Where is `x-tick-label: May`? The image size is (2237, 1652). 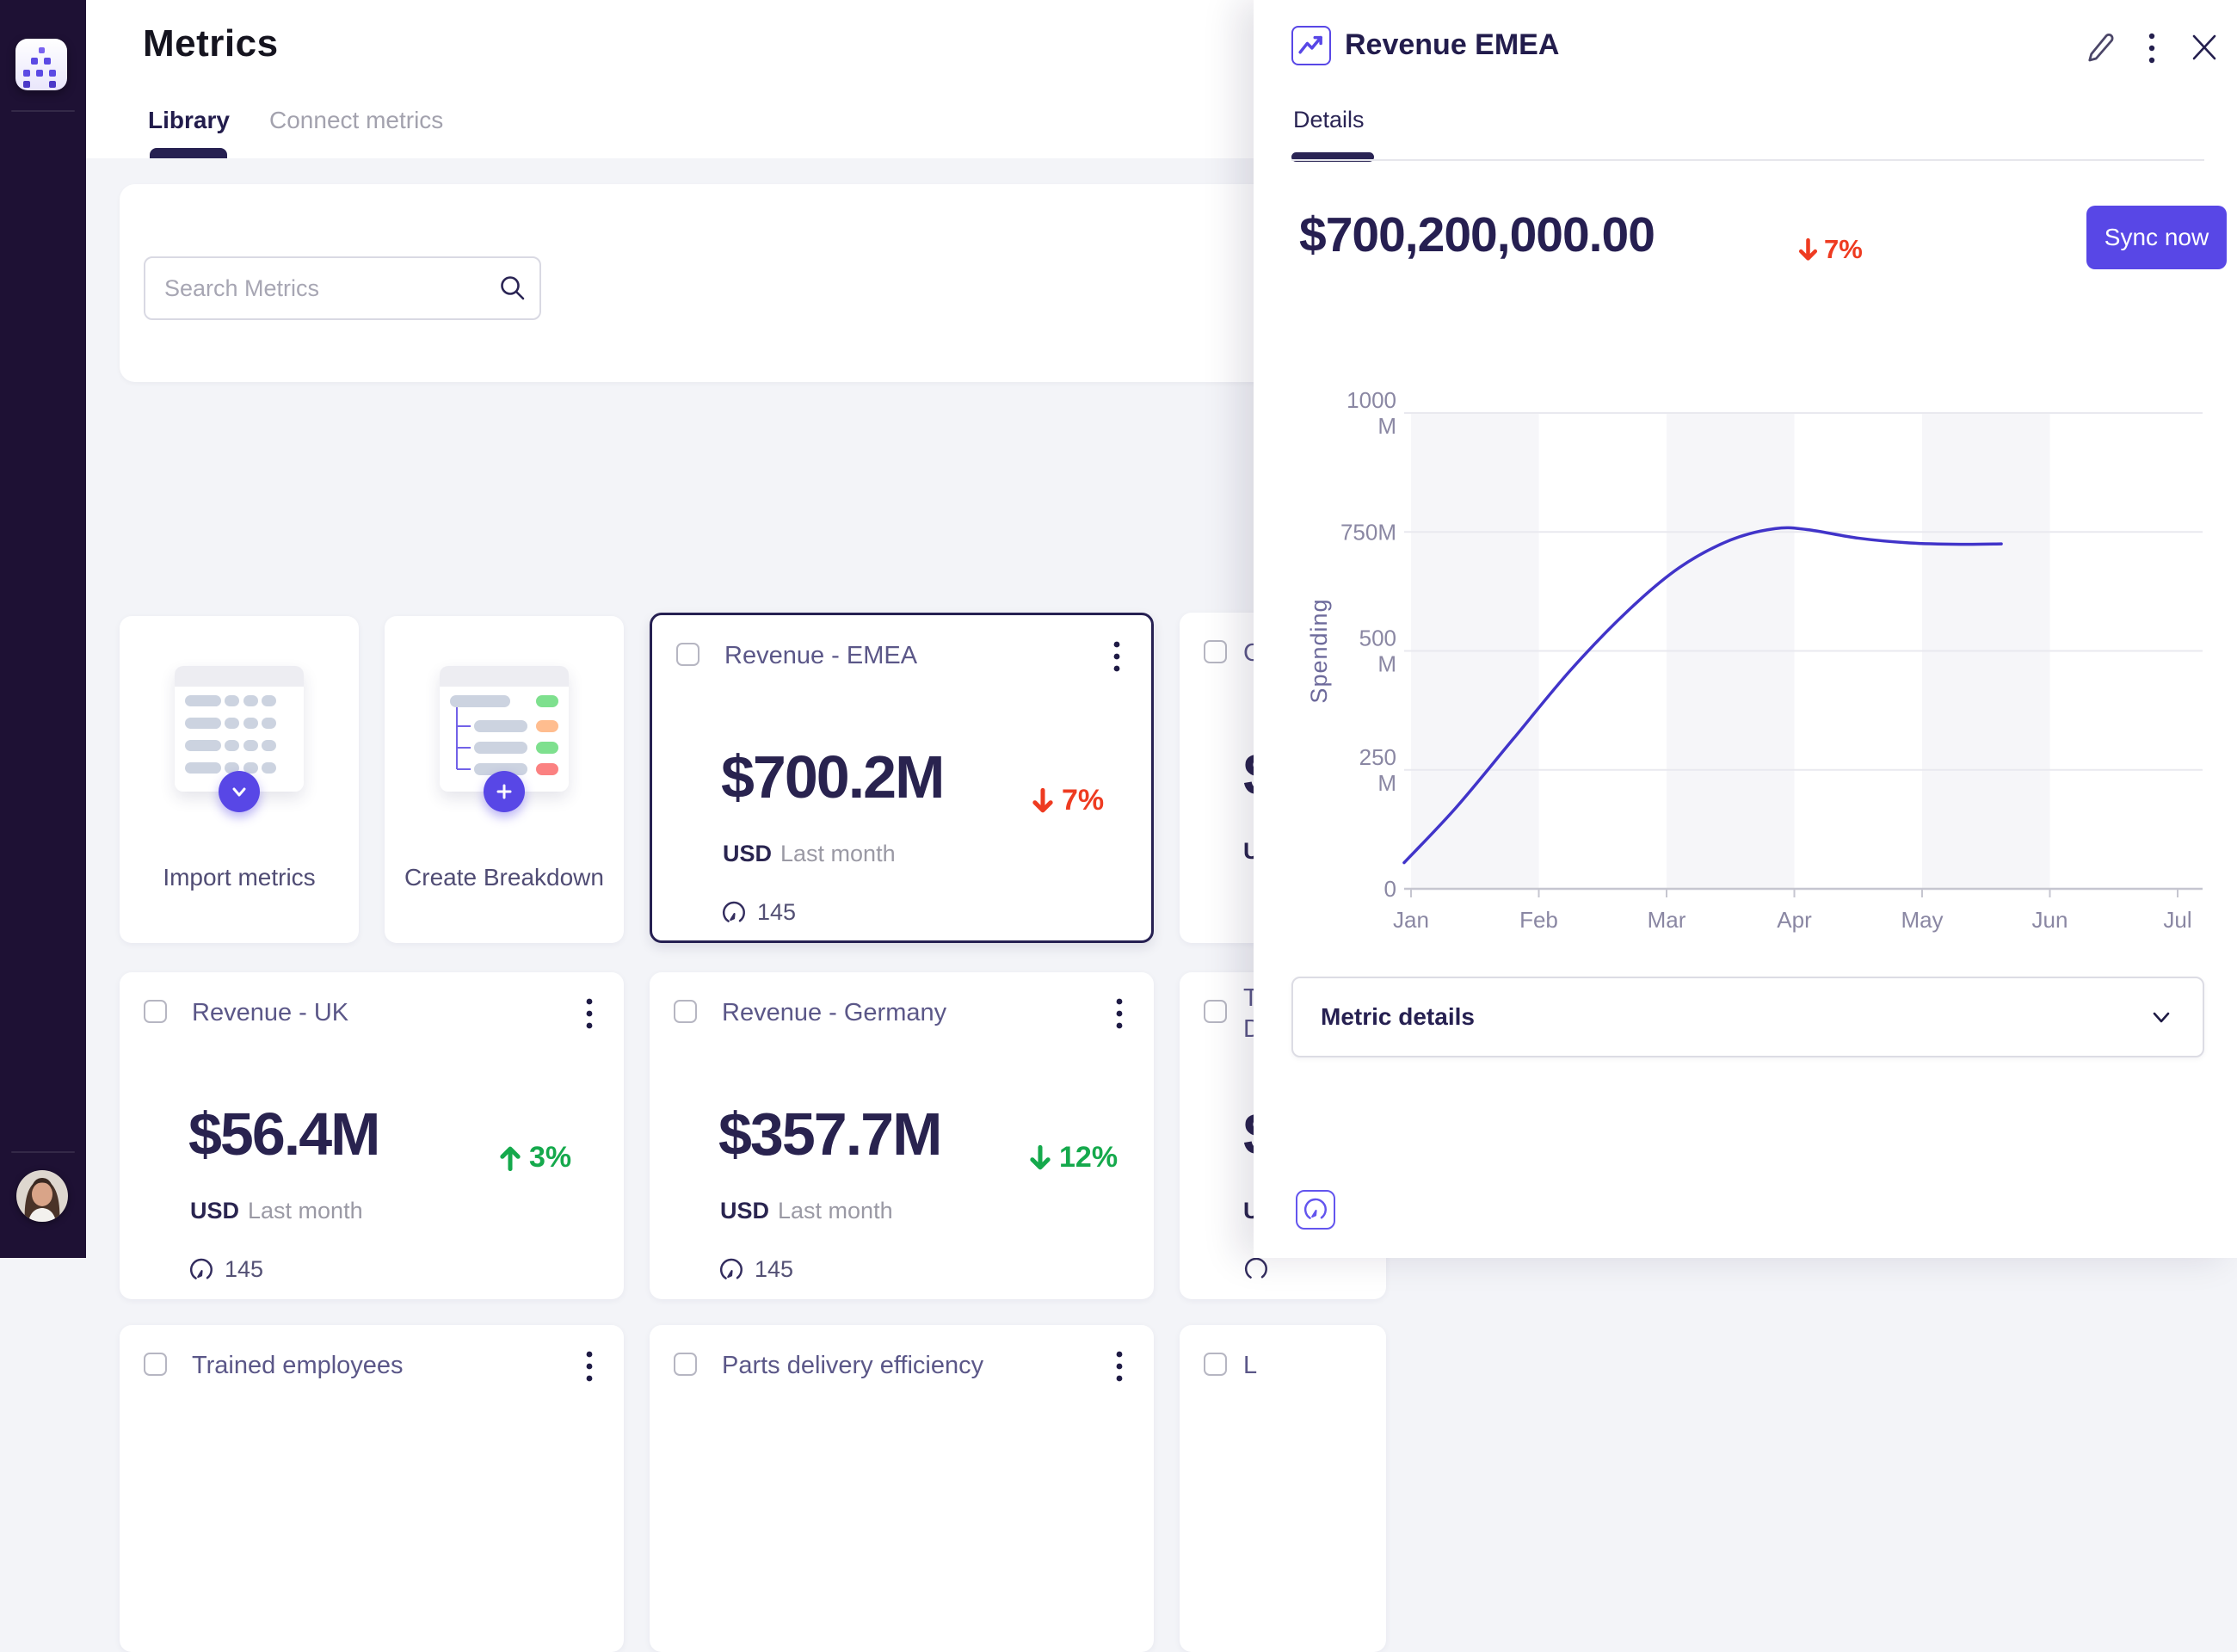 x-tick-label: May is located at coordinates (1922, 920).